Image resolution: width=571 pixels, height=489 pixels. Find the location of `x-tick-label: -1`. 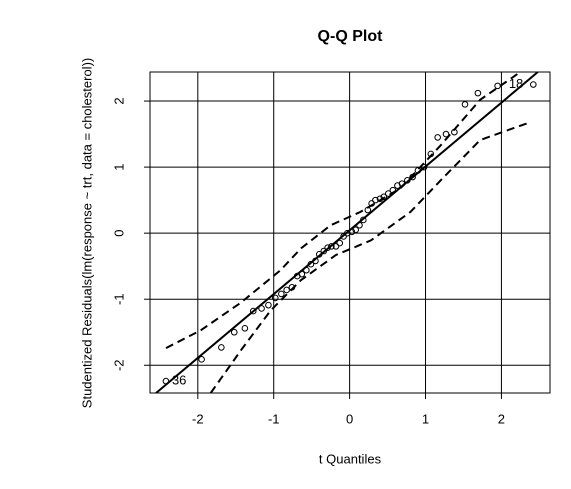

x-tick-label: -1 is located at coordinates (274, 418).